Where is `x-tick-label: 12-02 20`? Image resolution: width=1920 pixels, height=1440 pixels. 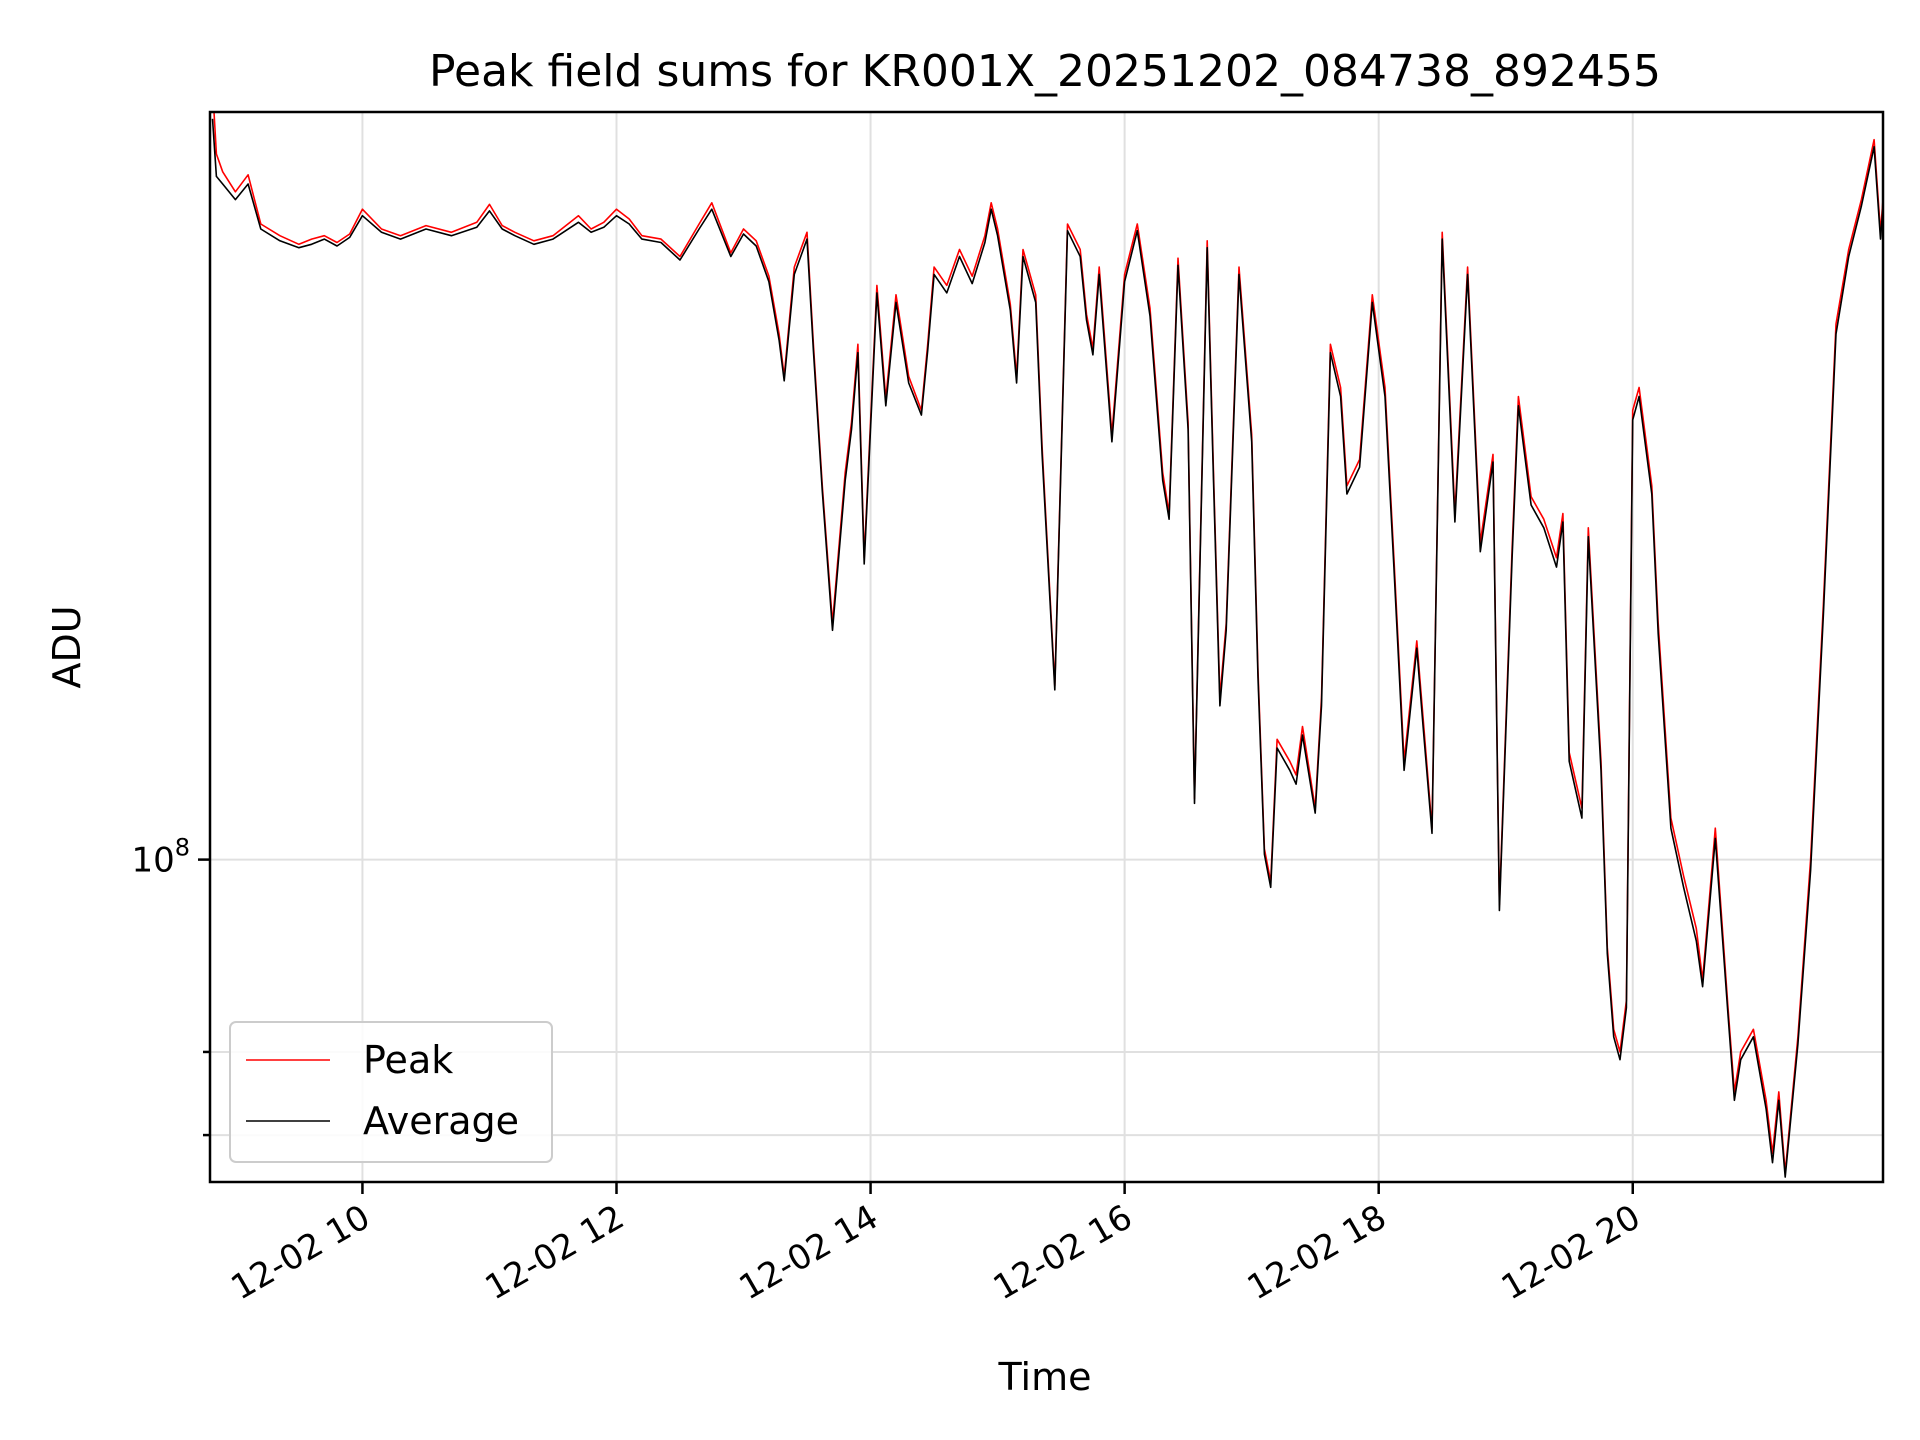
x-tick-label: 12-02 20 is located at coordinates (1571, 1252).